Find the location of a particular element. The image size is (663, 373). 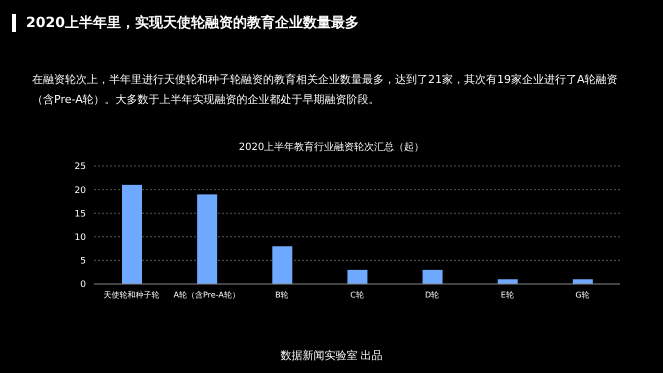

y-tick-label: 5 is located at coordinates (83, 261).